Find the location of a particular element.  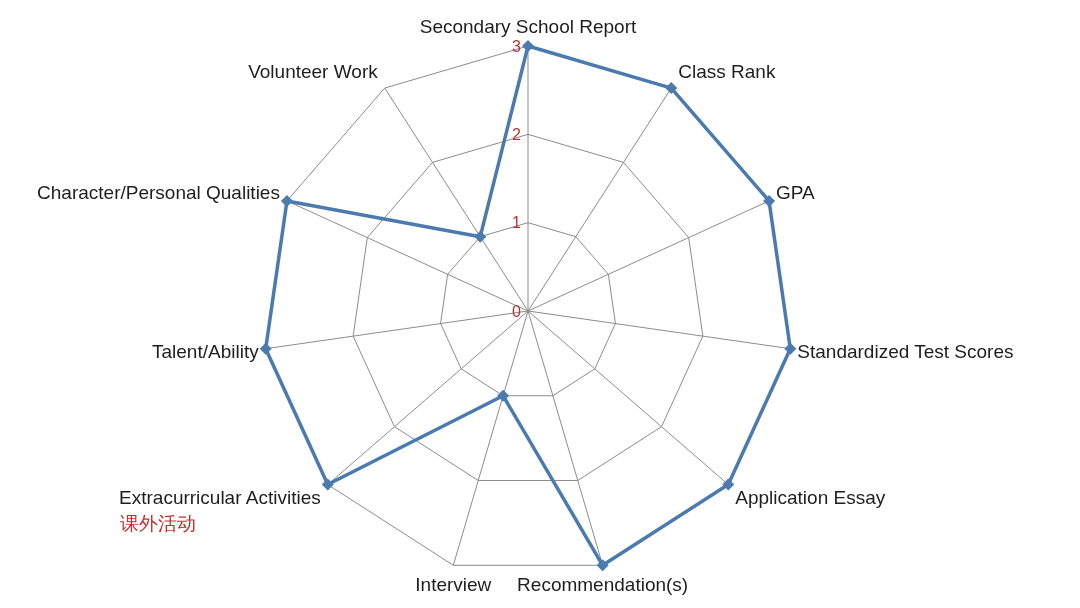

annotation: 课外活动 is located at coordinates (158, 523).